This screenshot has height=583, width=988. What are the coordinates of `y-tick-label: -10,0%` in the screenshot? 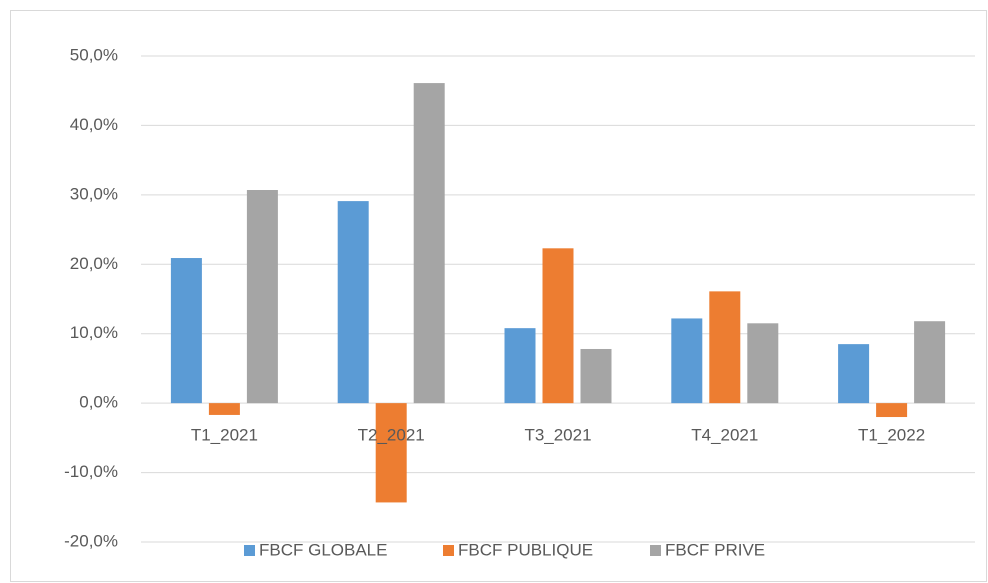 It's located at (91, 471).